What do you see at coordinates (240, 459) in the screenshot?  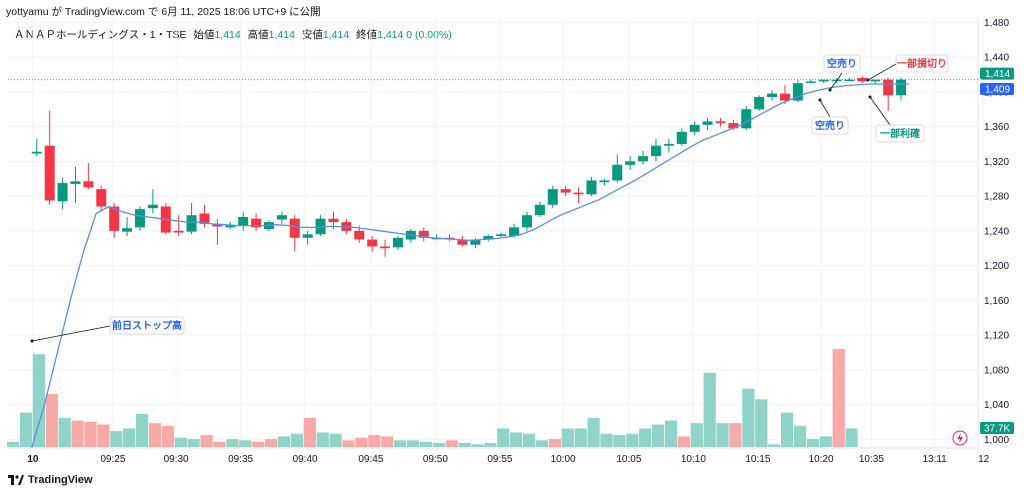 I see `x-tick-label: 09:35` at bounding box center [240, 459].